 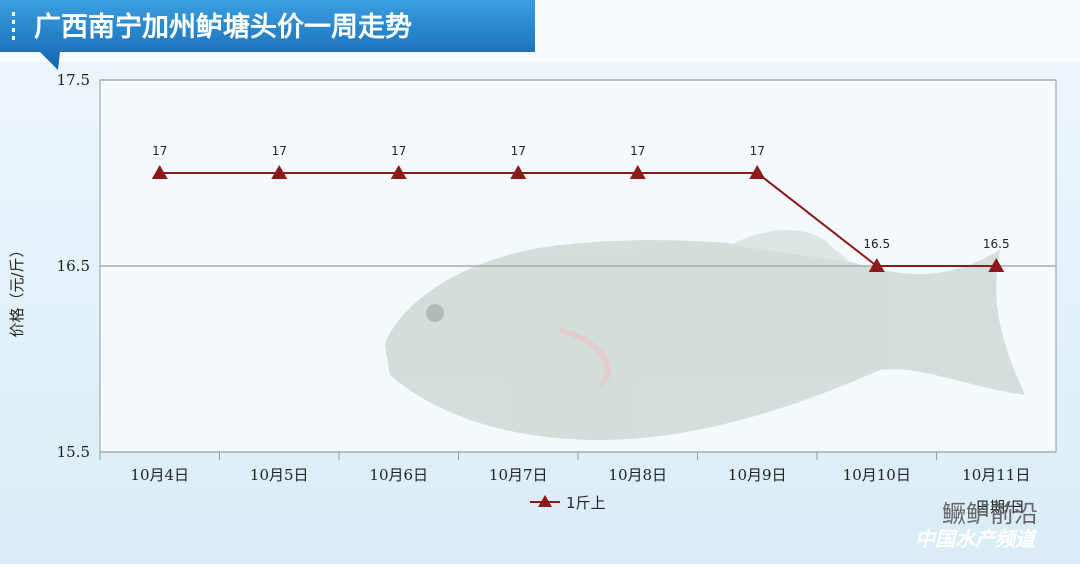 I want to click on x-axis-label: 日期/日, so click(x=1000, y=507).